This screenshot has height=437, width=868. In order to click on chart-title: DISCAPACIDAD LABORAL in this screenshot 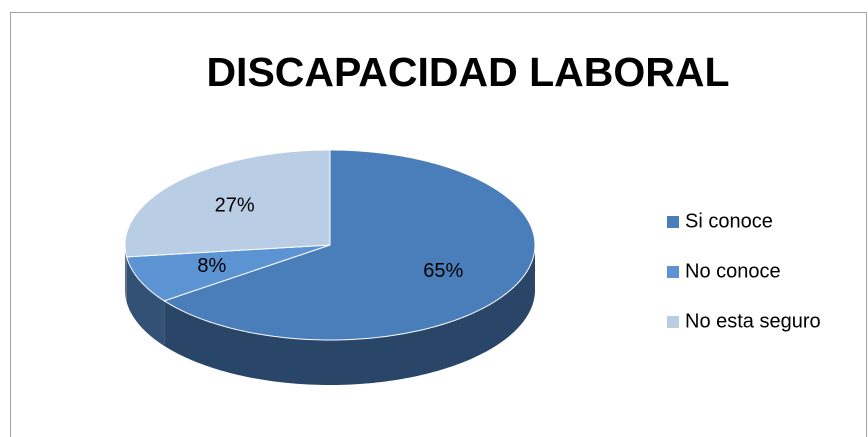, I will do `click(467, 72)`.